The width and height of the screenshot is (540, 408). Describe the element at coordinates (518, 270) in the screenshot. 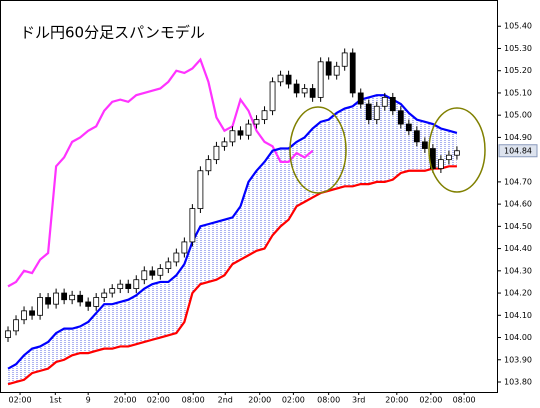

I see `y-tick-label: 104.30` at that location.